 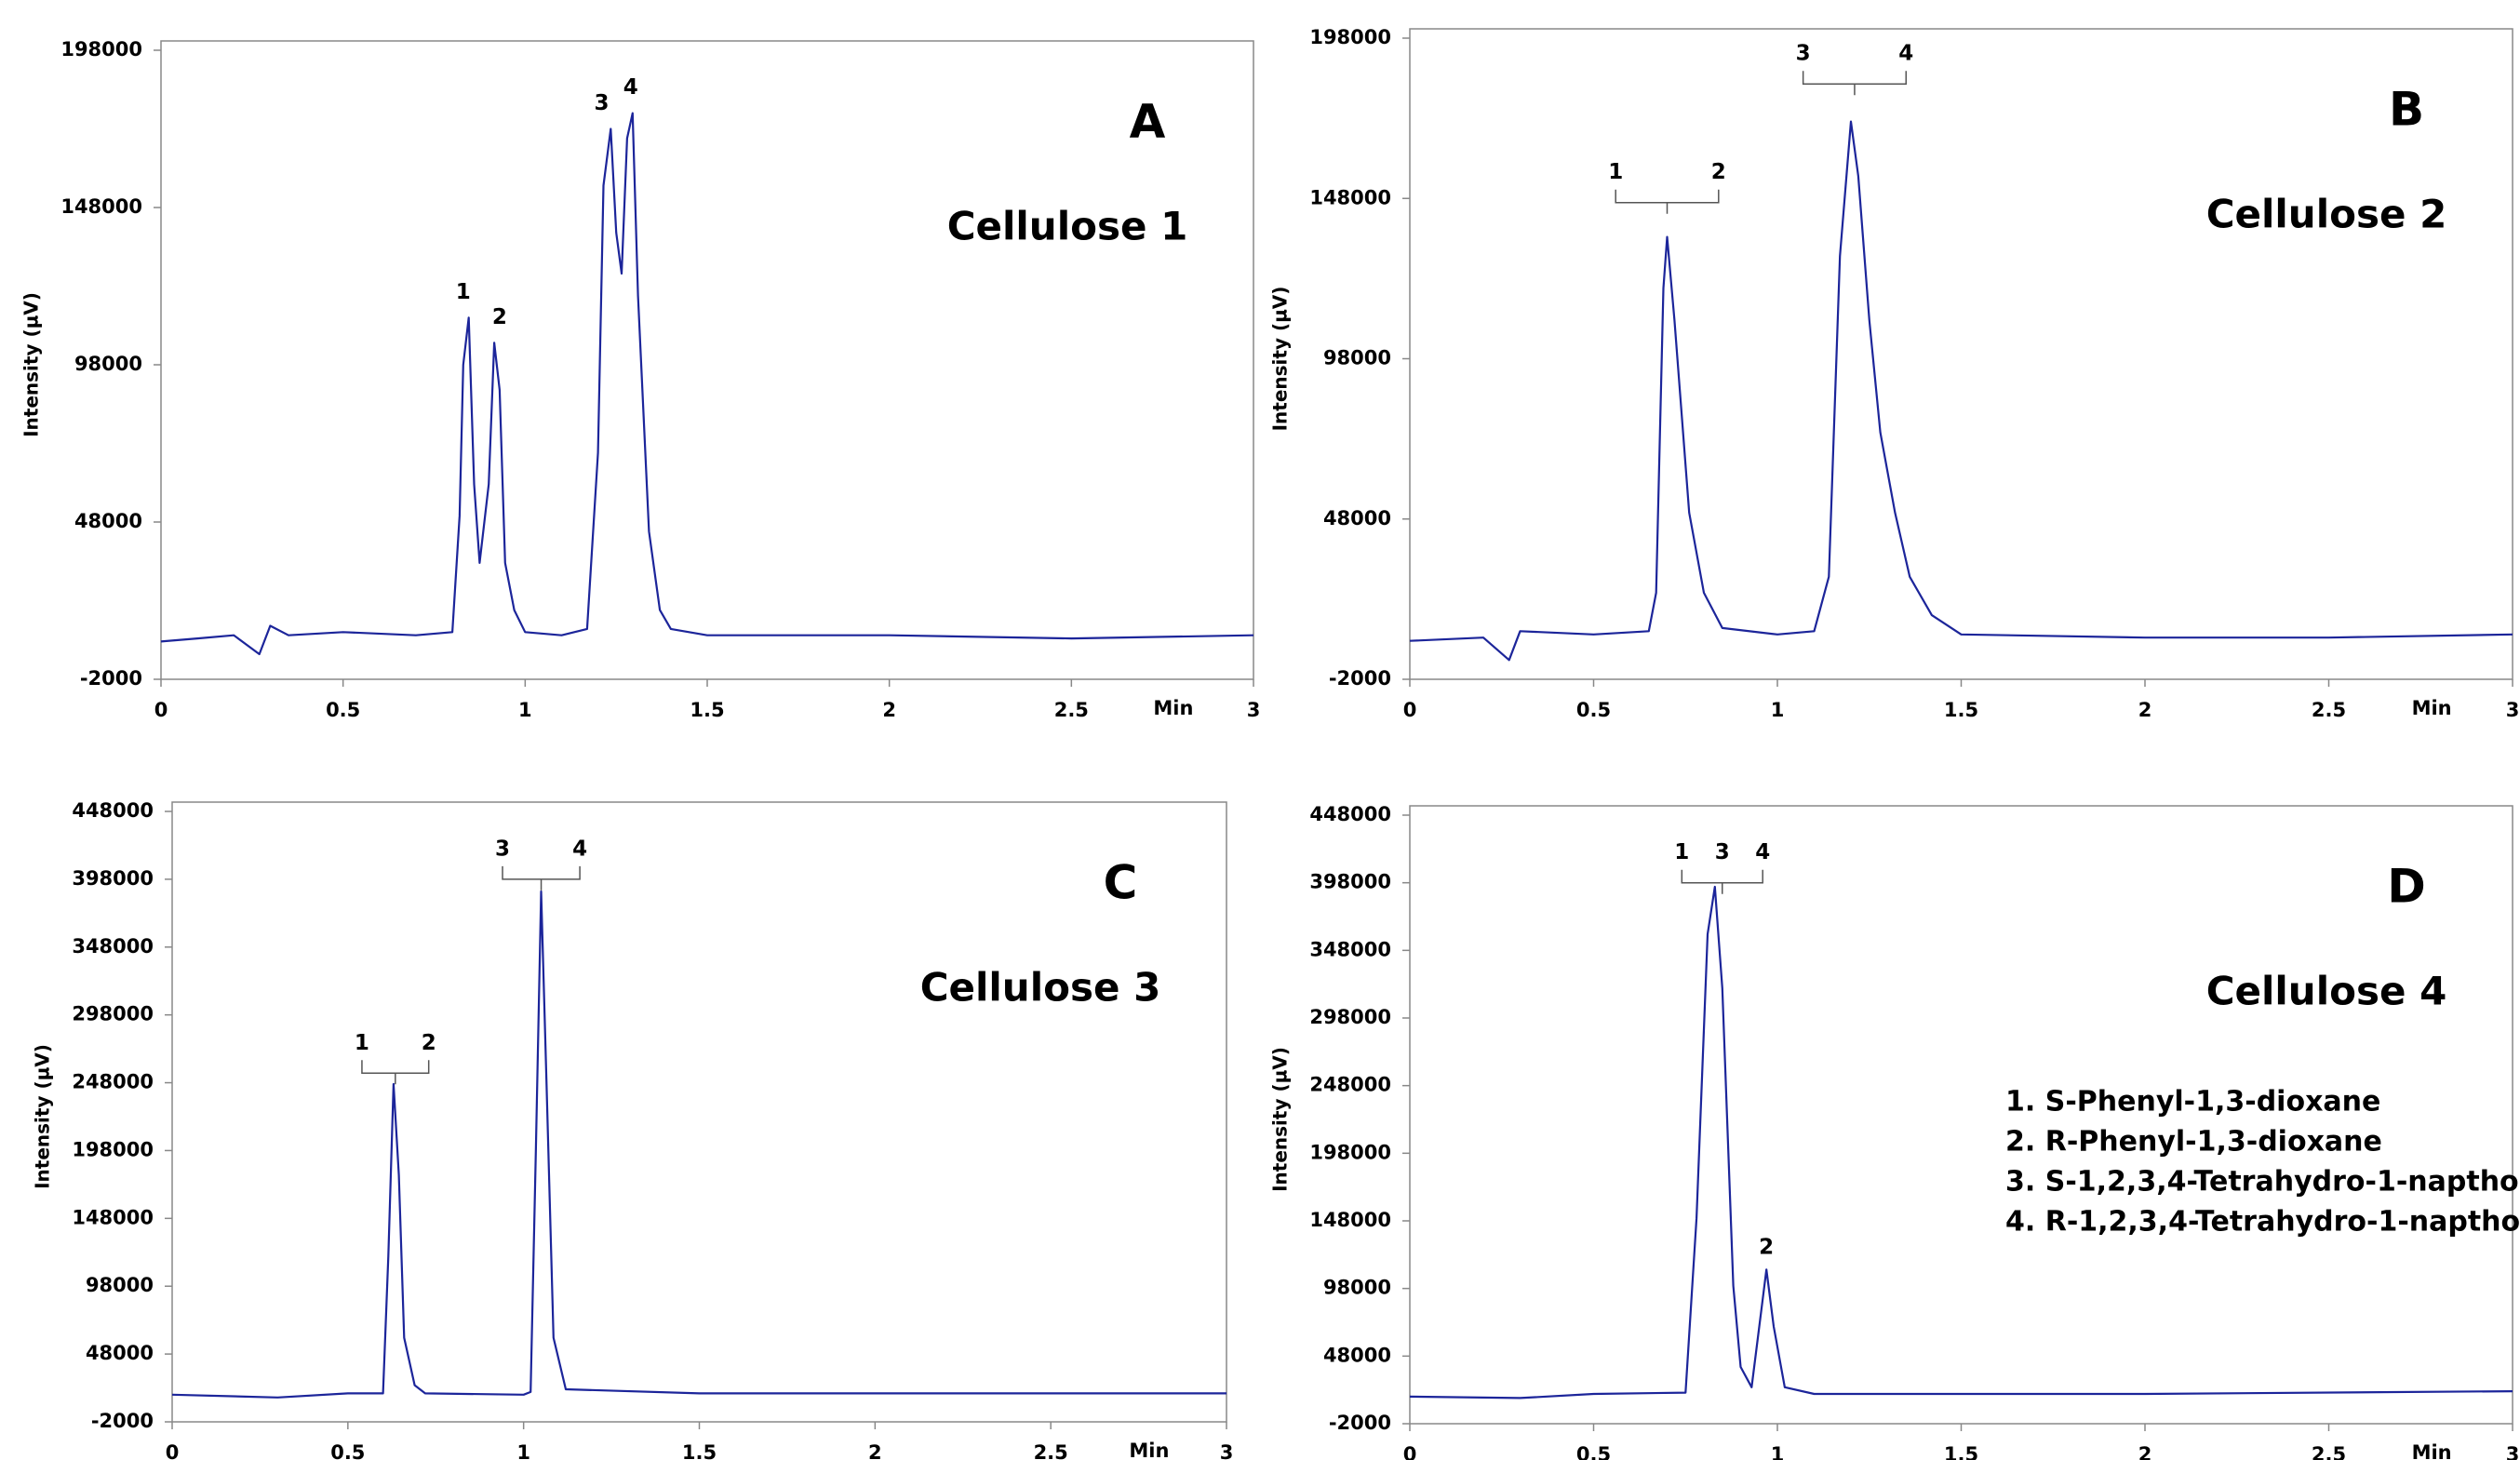 What do you see at coordinates (2326, 214) in the screenshot?
I see `panel-title: Cellulose 2` at bounding box center [2326, 214].